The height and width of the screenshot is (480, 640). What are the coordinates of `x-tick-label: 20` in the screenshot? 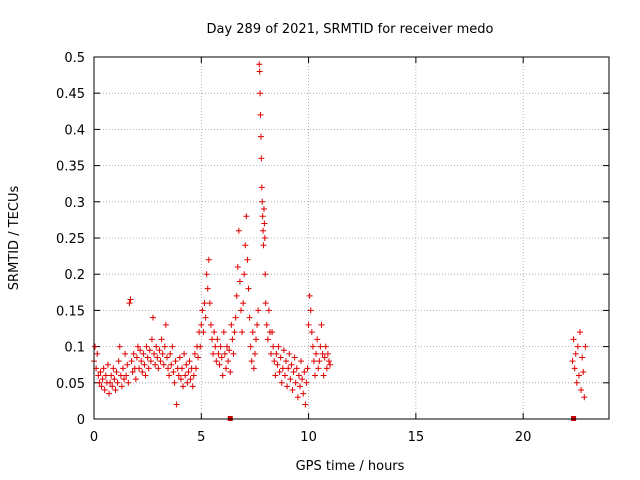 It's located at (523, 437).